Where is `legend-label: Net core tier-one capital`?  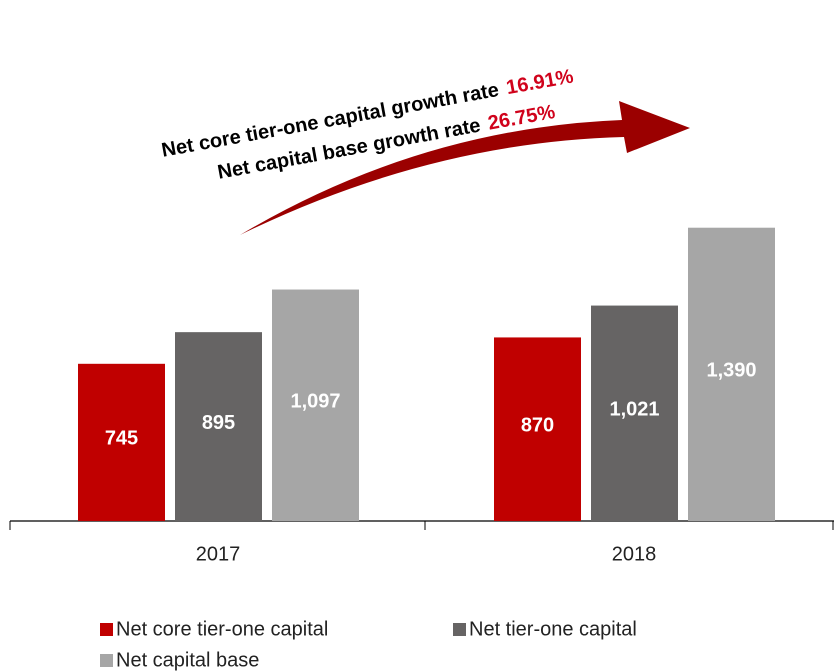 legend-label: Net core tier-one capital is located at coordinates (222, 629).